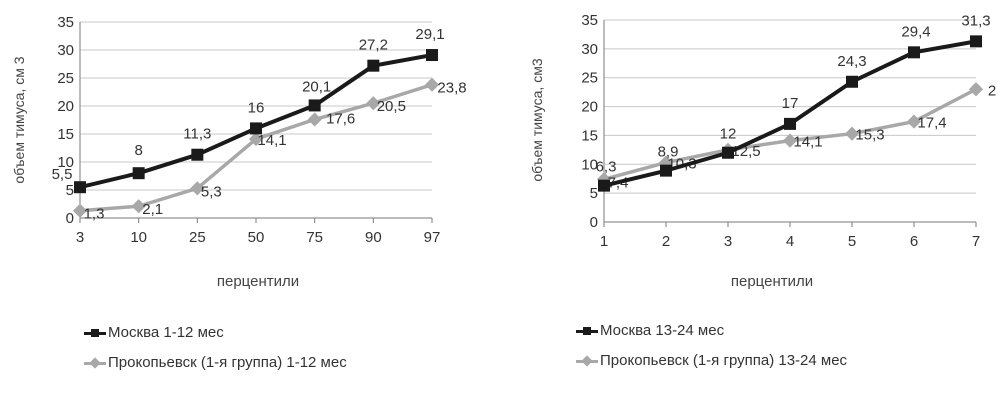 The width and height of the screenshot is (1004, 404). I want to click on x-tick-label: 10, so click(138, 237).